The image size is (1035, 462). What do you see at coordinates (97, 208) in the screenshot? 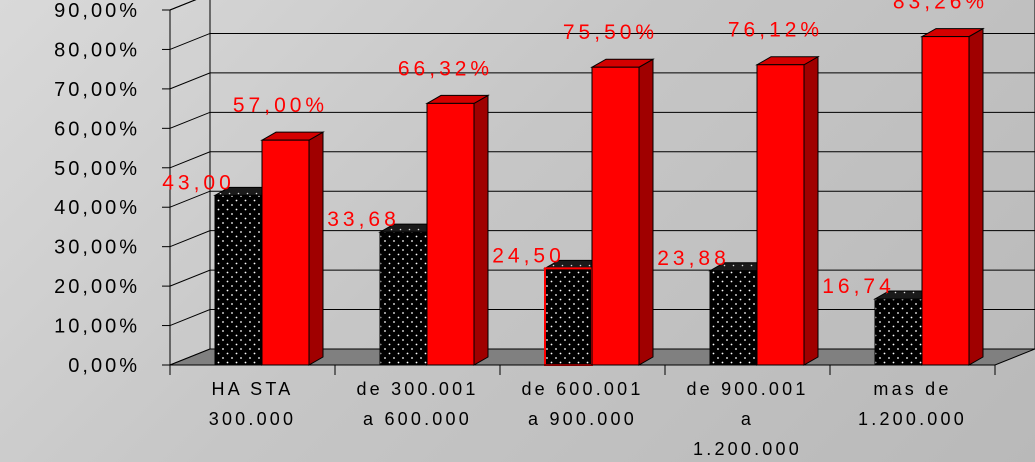
I see `y-tick-label: 40,00%` at bounding box center [97, 208].